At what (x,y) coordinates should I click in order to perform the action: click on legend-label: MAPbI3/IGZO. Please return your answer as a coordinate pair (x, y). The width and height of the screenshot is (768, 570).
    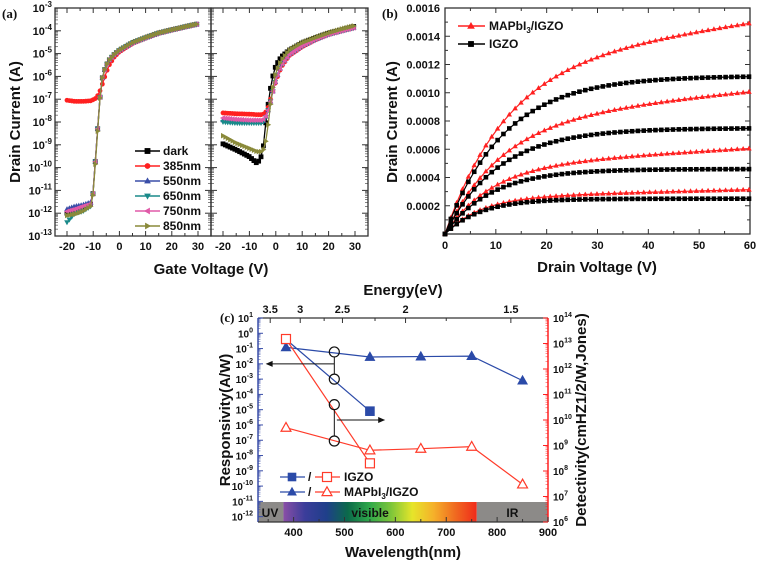
    Looking at the image, I should click on (526, 27).